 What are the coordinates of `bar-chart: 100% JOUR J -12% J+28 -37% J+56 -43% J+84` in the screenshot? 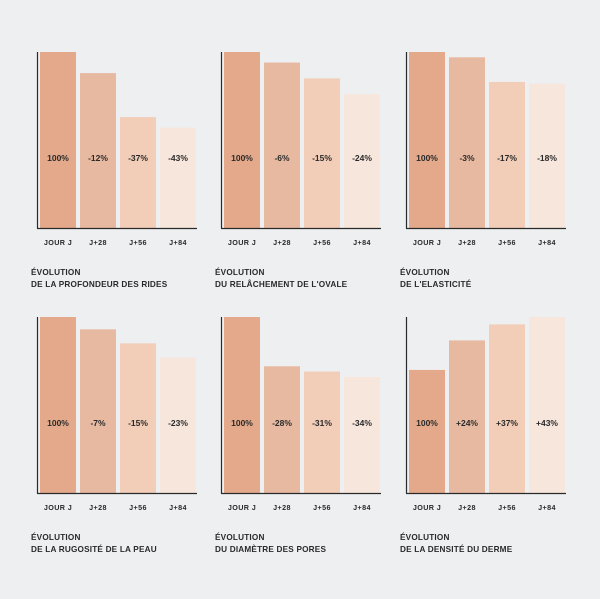 It's located at (116, 149).